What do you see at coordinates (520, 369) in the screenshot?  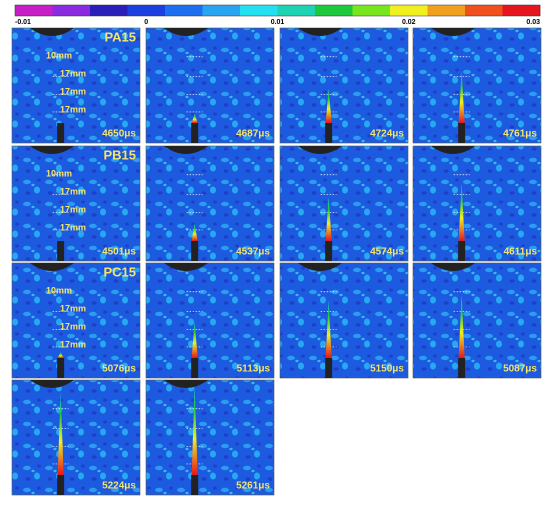 I see `time-label: 5087μs` at bounding box center [520, 369].